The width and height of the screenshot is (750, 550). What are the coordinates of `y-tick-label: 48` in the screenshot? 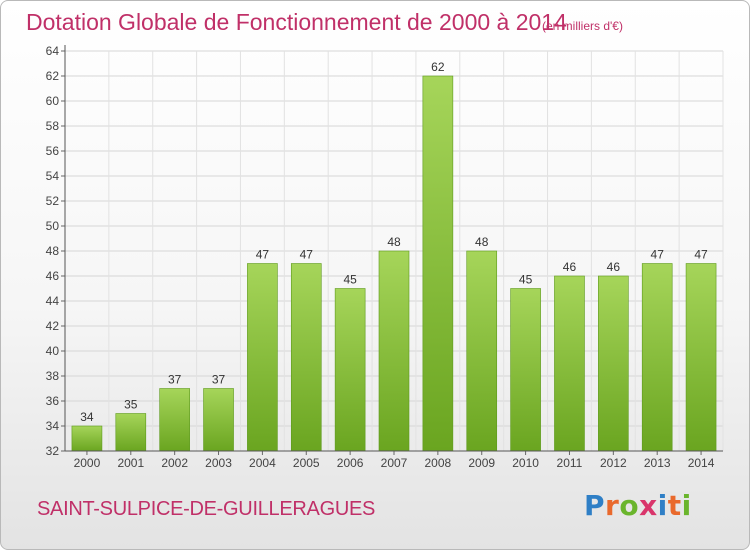 It's located at (53, 251).